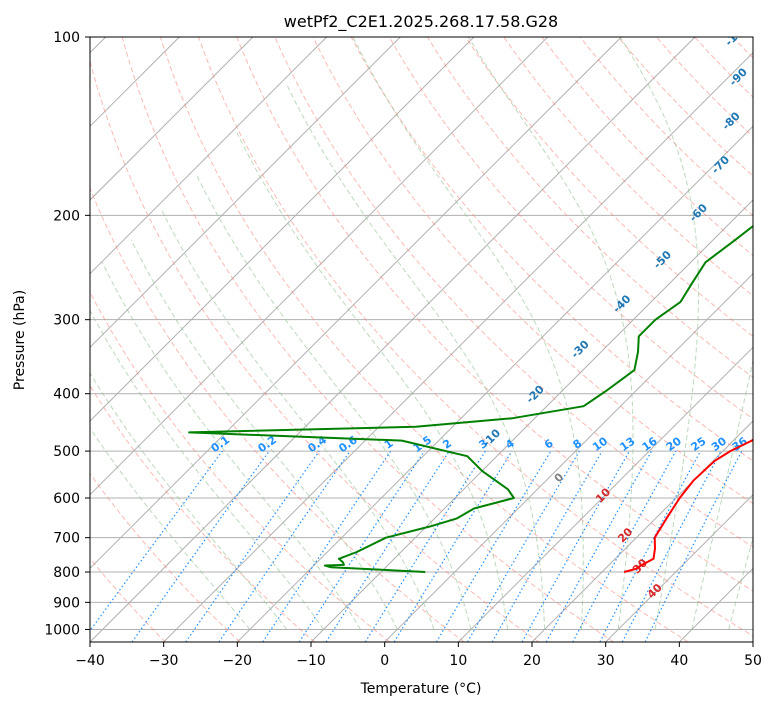  I want to click on x-tick-label: 0, so click(384, 661).